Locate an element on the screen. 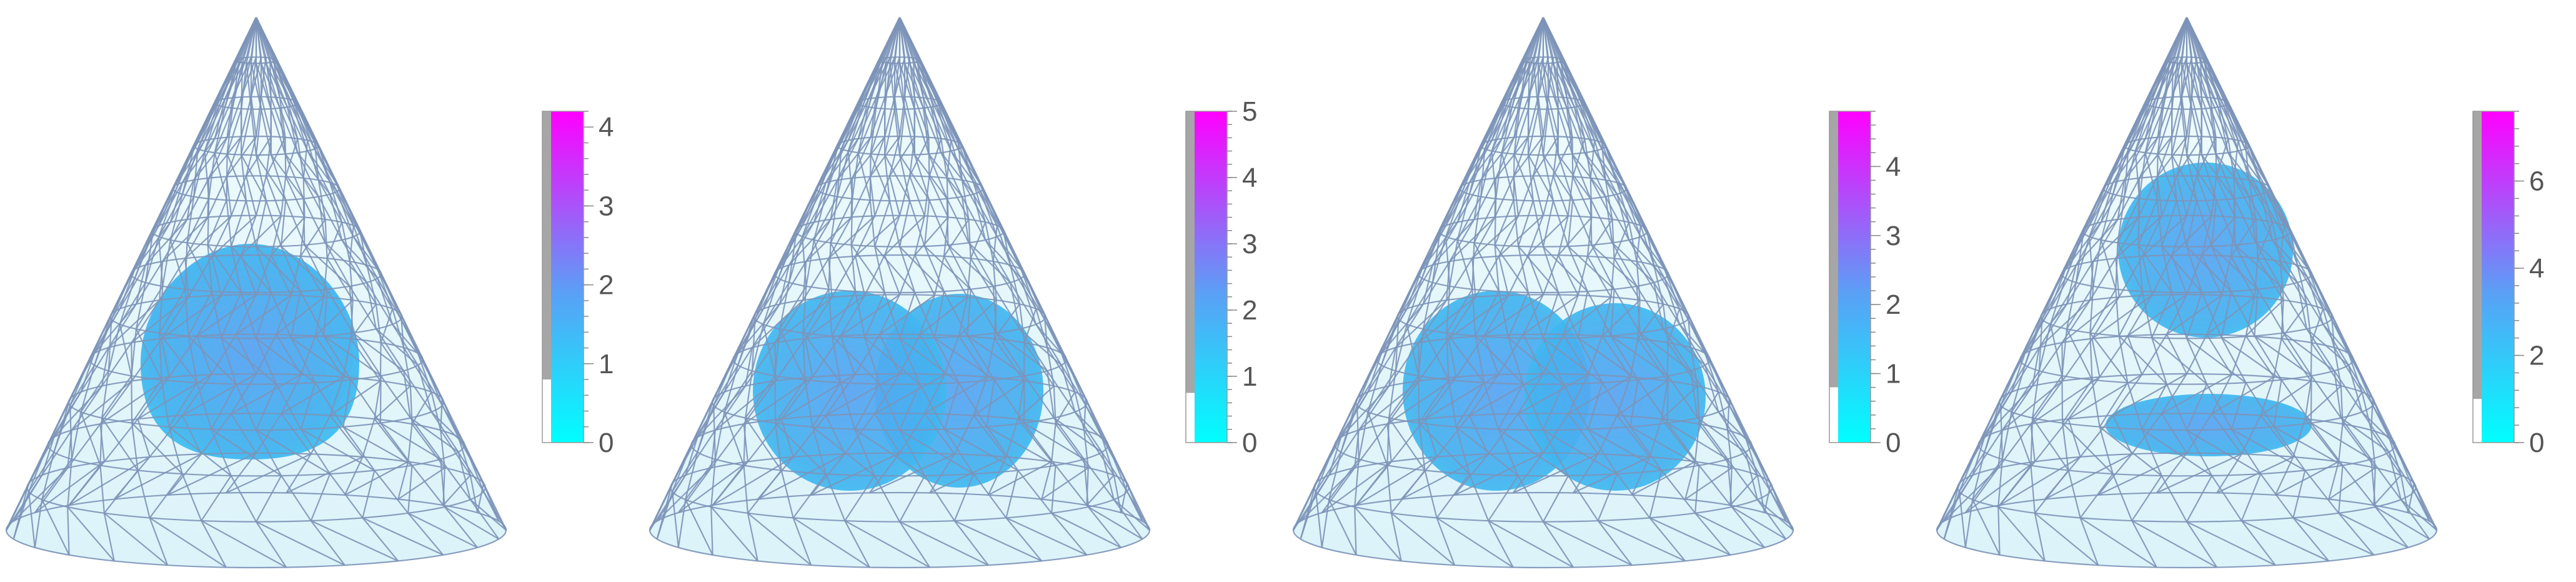 The width and height of the screenshot is (2576, 582). color-scale-bar: 0 2 4 6 is located at coordinates (2508, 284).